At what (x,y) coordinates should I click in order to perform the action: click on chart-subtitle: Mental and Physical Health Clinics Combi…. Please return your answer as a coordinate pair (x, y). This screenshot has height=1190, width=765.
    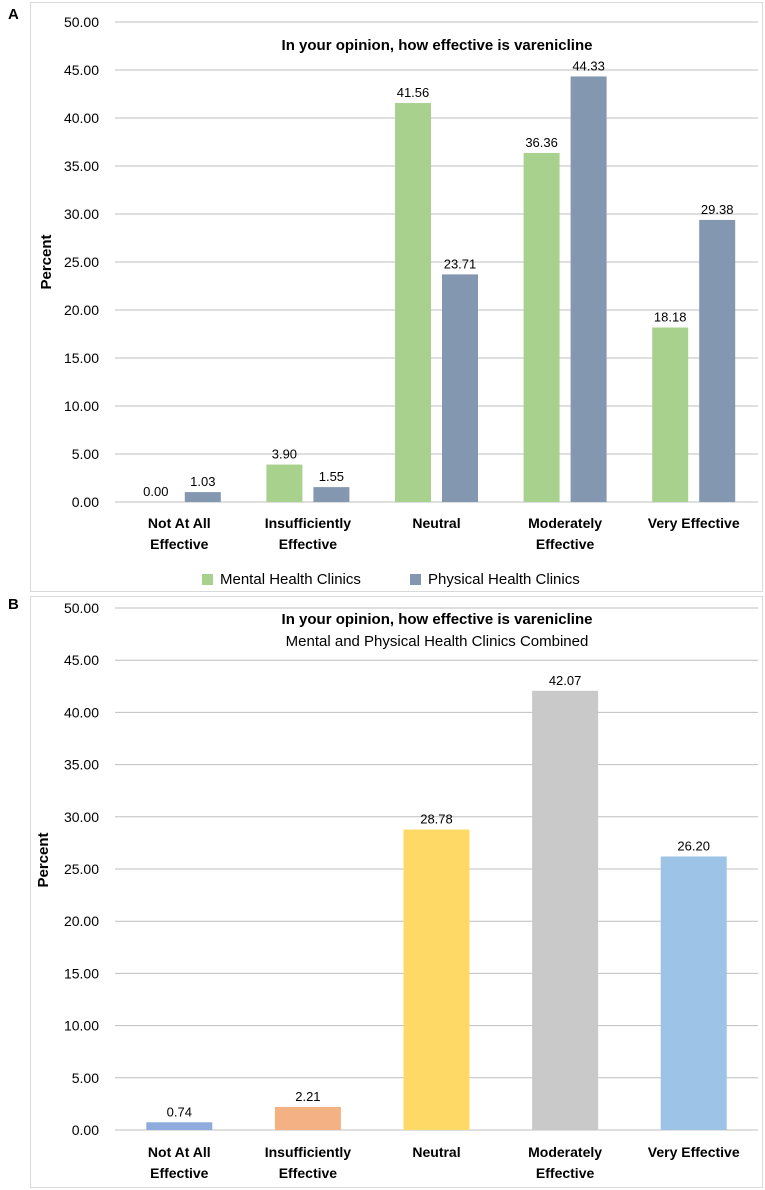
    Looking at the image, I should click on (437, 641).